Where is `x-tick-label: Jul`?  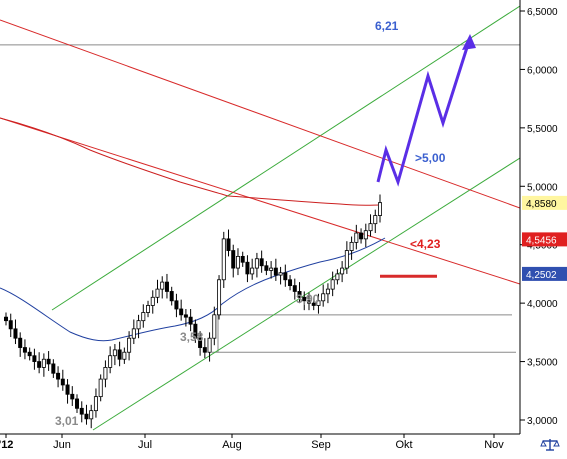
x-tick-label: Jul is located at coordinates (145, 445).